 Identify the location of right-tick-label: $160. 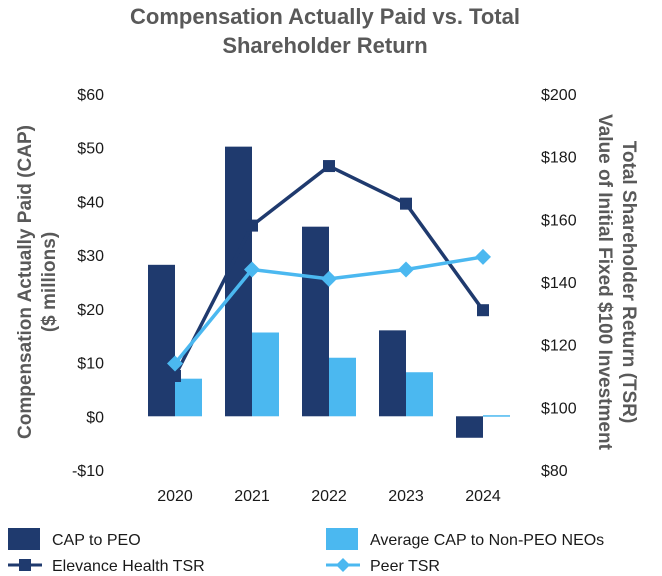
(559, 220).